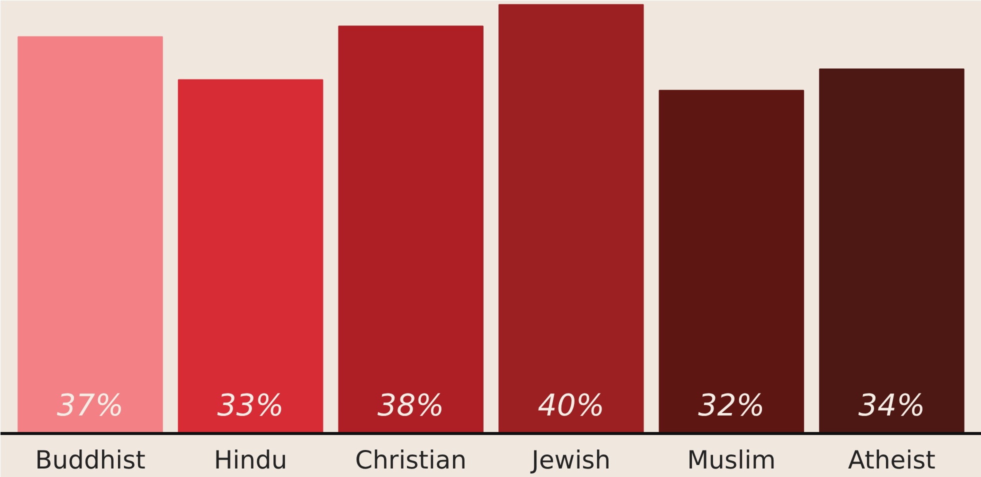 This screenshot has width=981, height=477. I want to click on data-label: 32%, so click(731, 406).